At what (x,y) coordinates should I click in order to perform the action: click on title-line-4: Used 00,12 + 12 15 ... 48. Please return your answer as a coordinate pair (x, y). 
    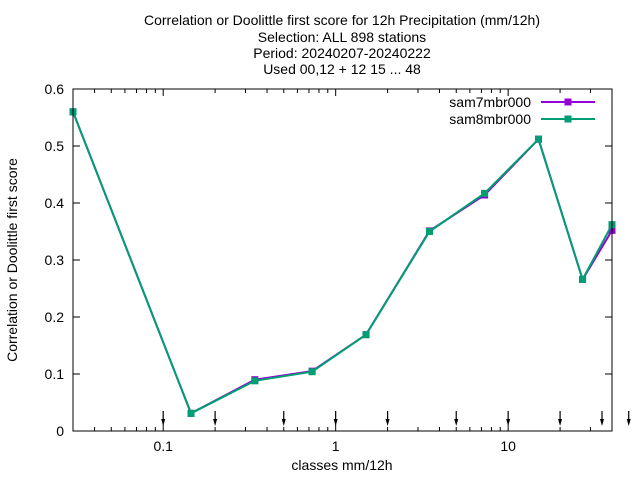
    Looking at the image, I should click on (342, 69).